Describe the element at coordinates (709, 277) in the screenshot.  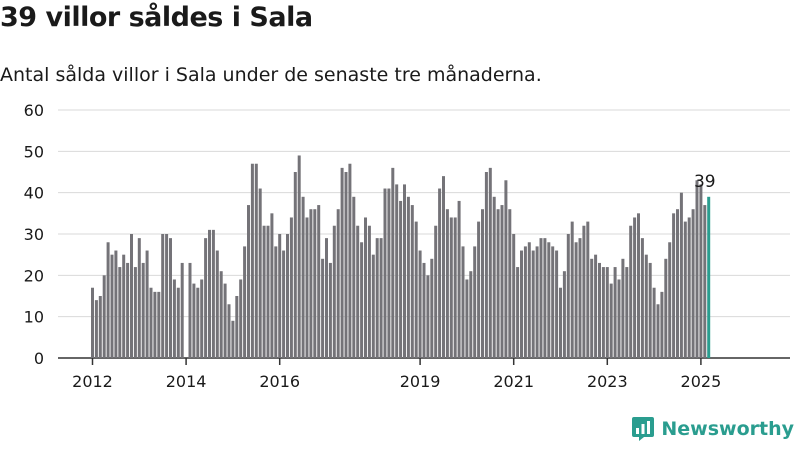
I see `bar-latest` at that location.